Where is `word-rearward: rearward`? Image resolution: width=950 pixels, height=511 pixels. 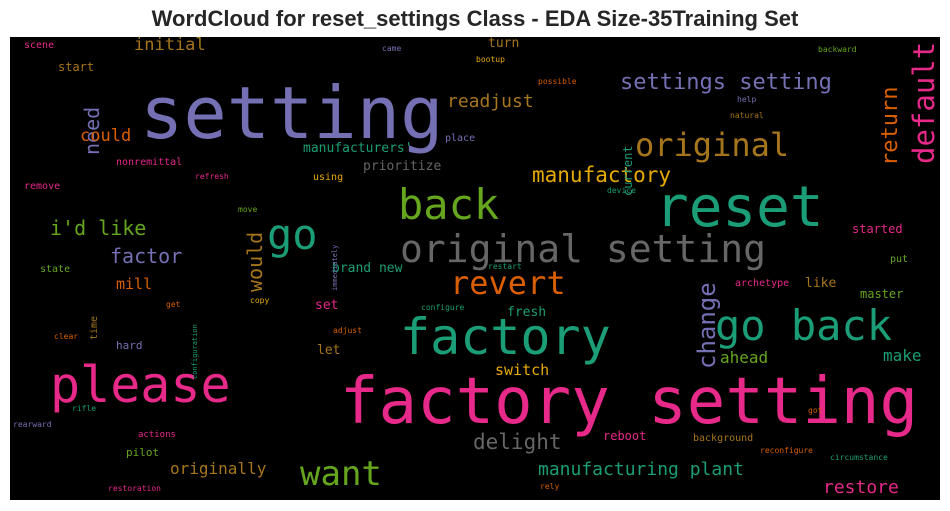 word-rearward: rearward is located at coordinates (32, 424).